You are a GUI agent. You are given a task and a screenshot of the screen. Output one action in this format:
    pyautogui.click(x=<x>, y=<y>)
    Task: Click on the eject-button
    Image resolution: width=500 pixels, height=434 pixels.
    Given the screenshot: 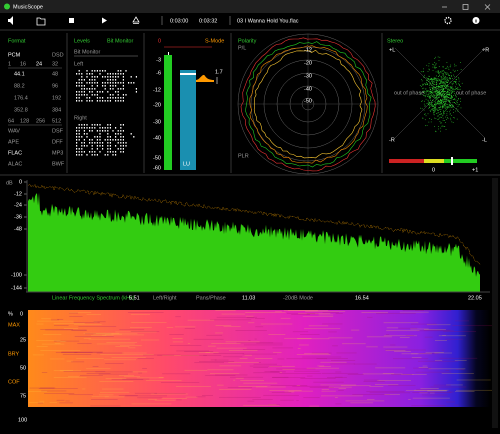 What is the action you would take?
    pyautogui.click(x=136, y=20)
    